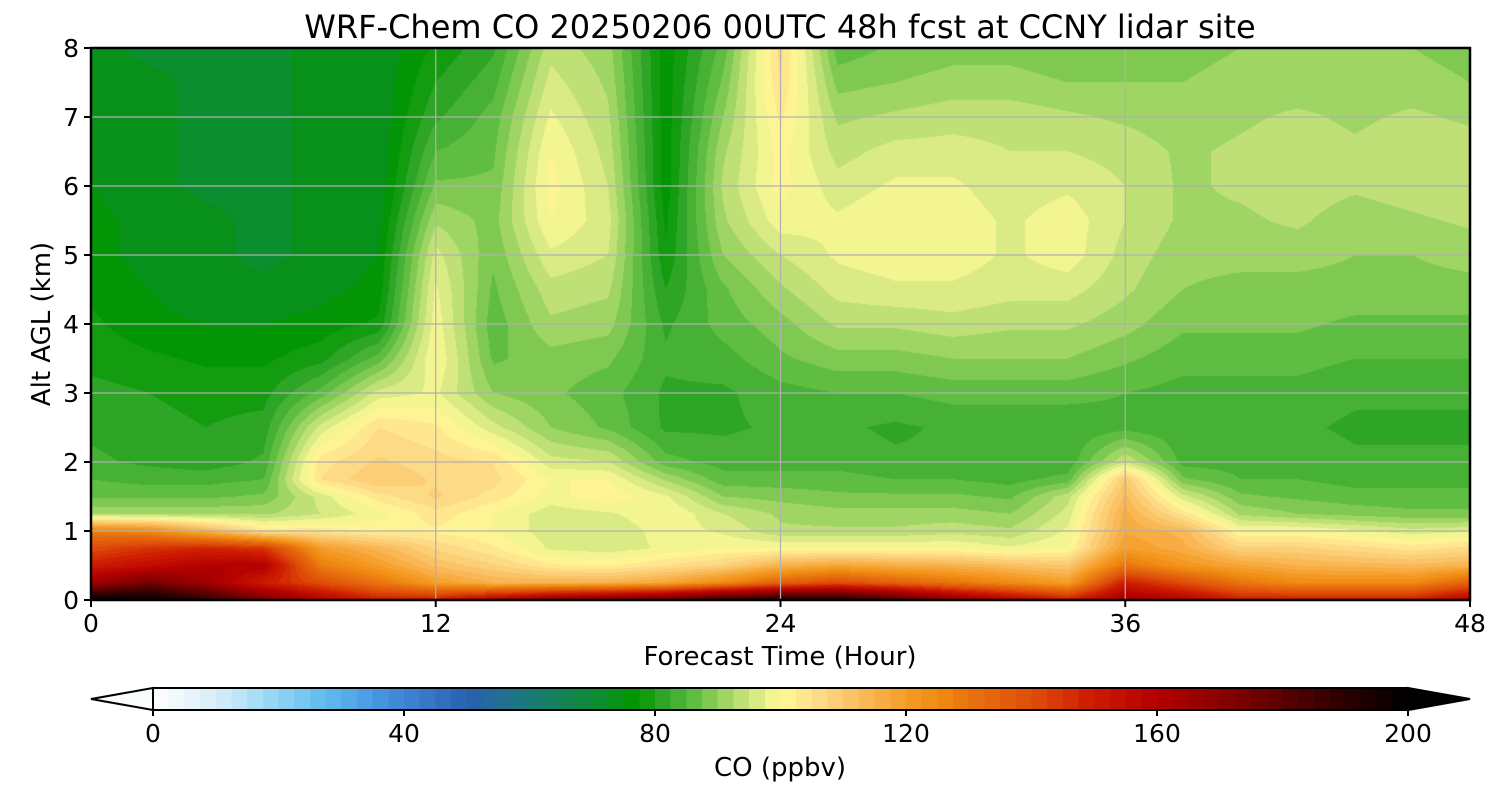 The width and height of the screenshot is (1500, 800). Describe the element at coordinates (71, 255) in the screenshot. I see `y-tick-label: 5` at that location.